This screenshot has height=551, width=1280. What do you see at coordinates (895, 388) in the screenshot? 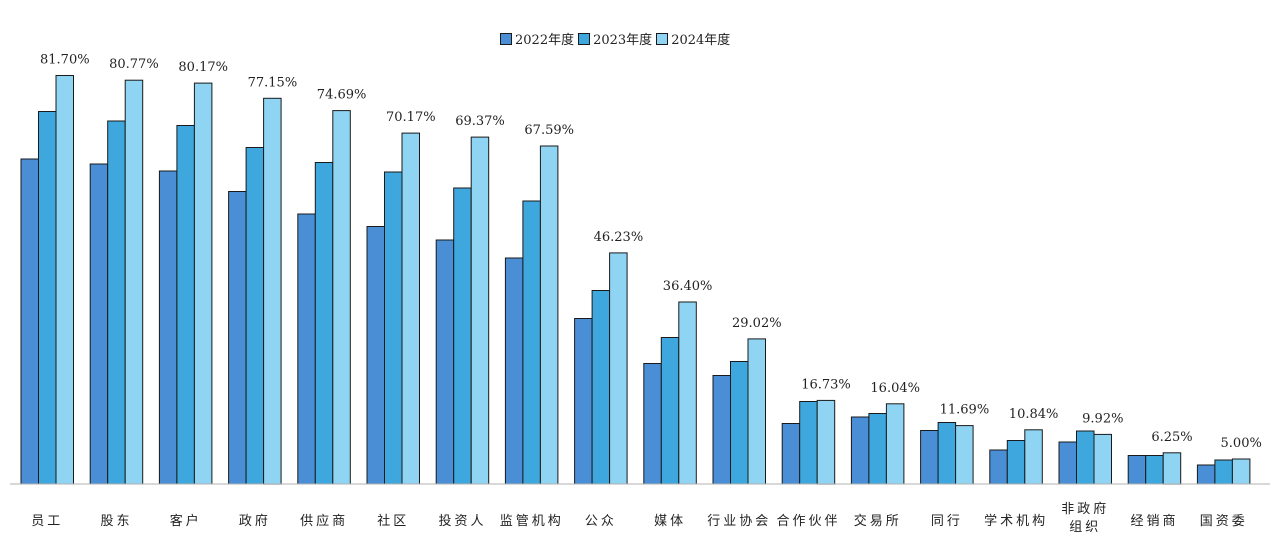
I see `data-label: 16.04%` at bounding box center [895, 388].